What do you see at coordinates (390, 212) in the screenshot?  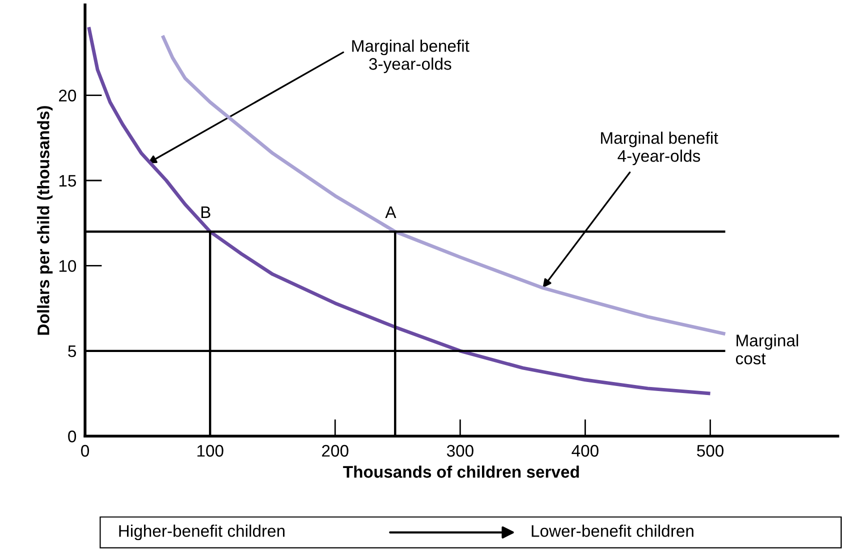 I see `annotation: A` at bounding box center [390, 212].